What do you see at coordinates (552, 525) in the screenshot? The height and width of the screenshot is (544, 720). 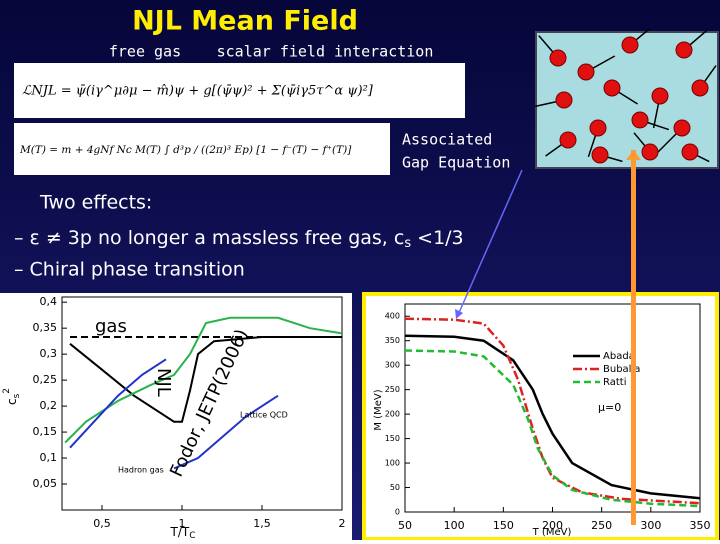 I see `x-tick-label: 200` at bounding box center [552, 525].